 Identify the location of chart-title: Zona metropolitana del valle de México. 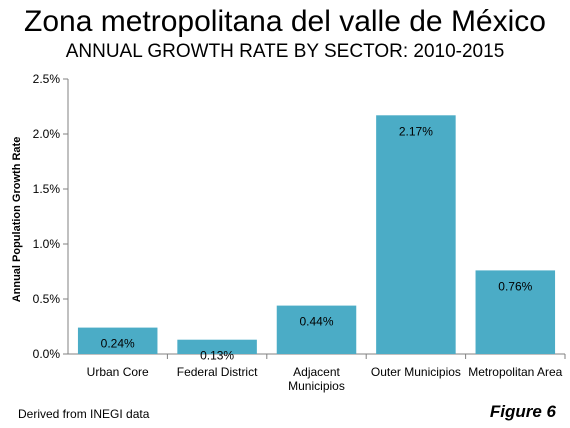
(285, 21).